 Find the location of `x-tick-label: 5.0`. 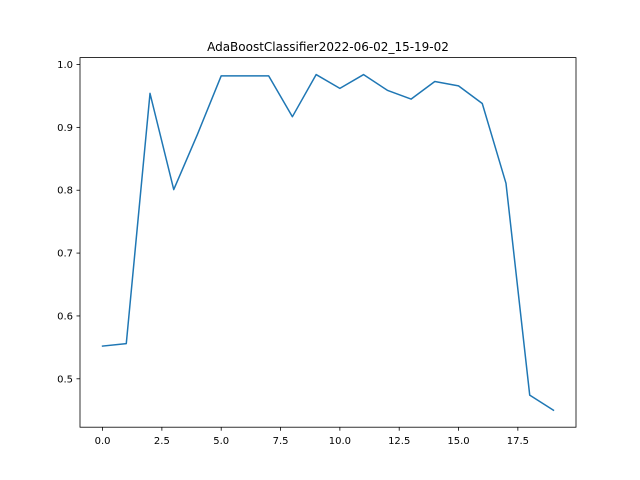

x-tick-label: 5.0 is located at coordinates (221, 441).